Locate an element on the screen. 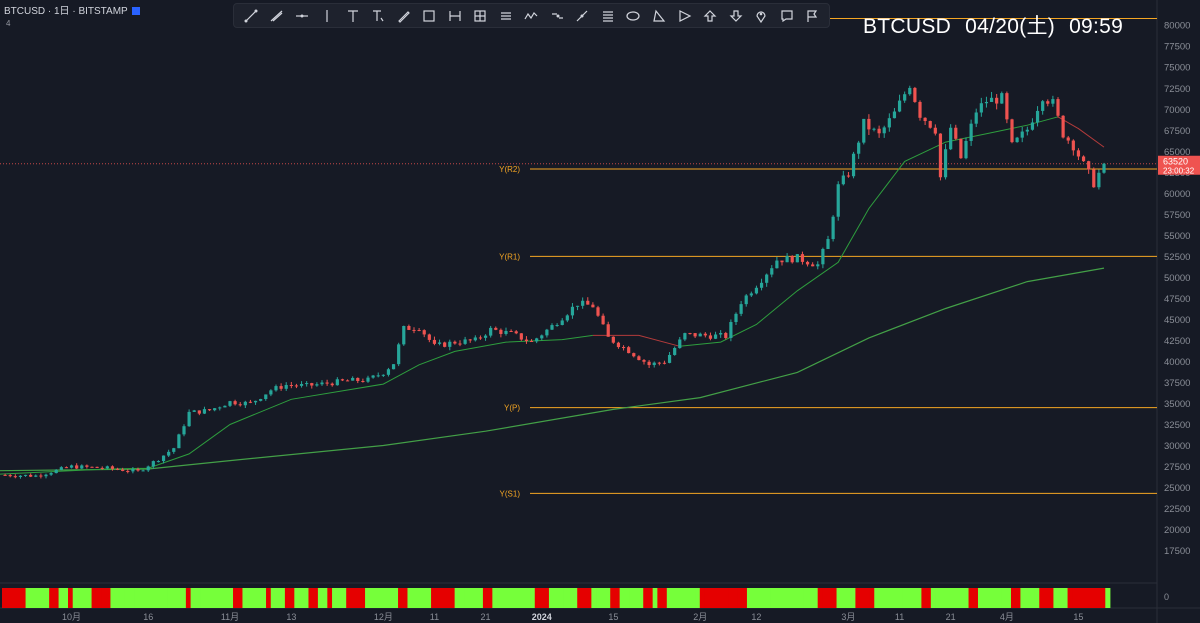  arrow-up-icon is located at coordinates (710, 16).